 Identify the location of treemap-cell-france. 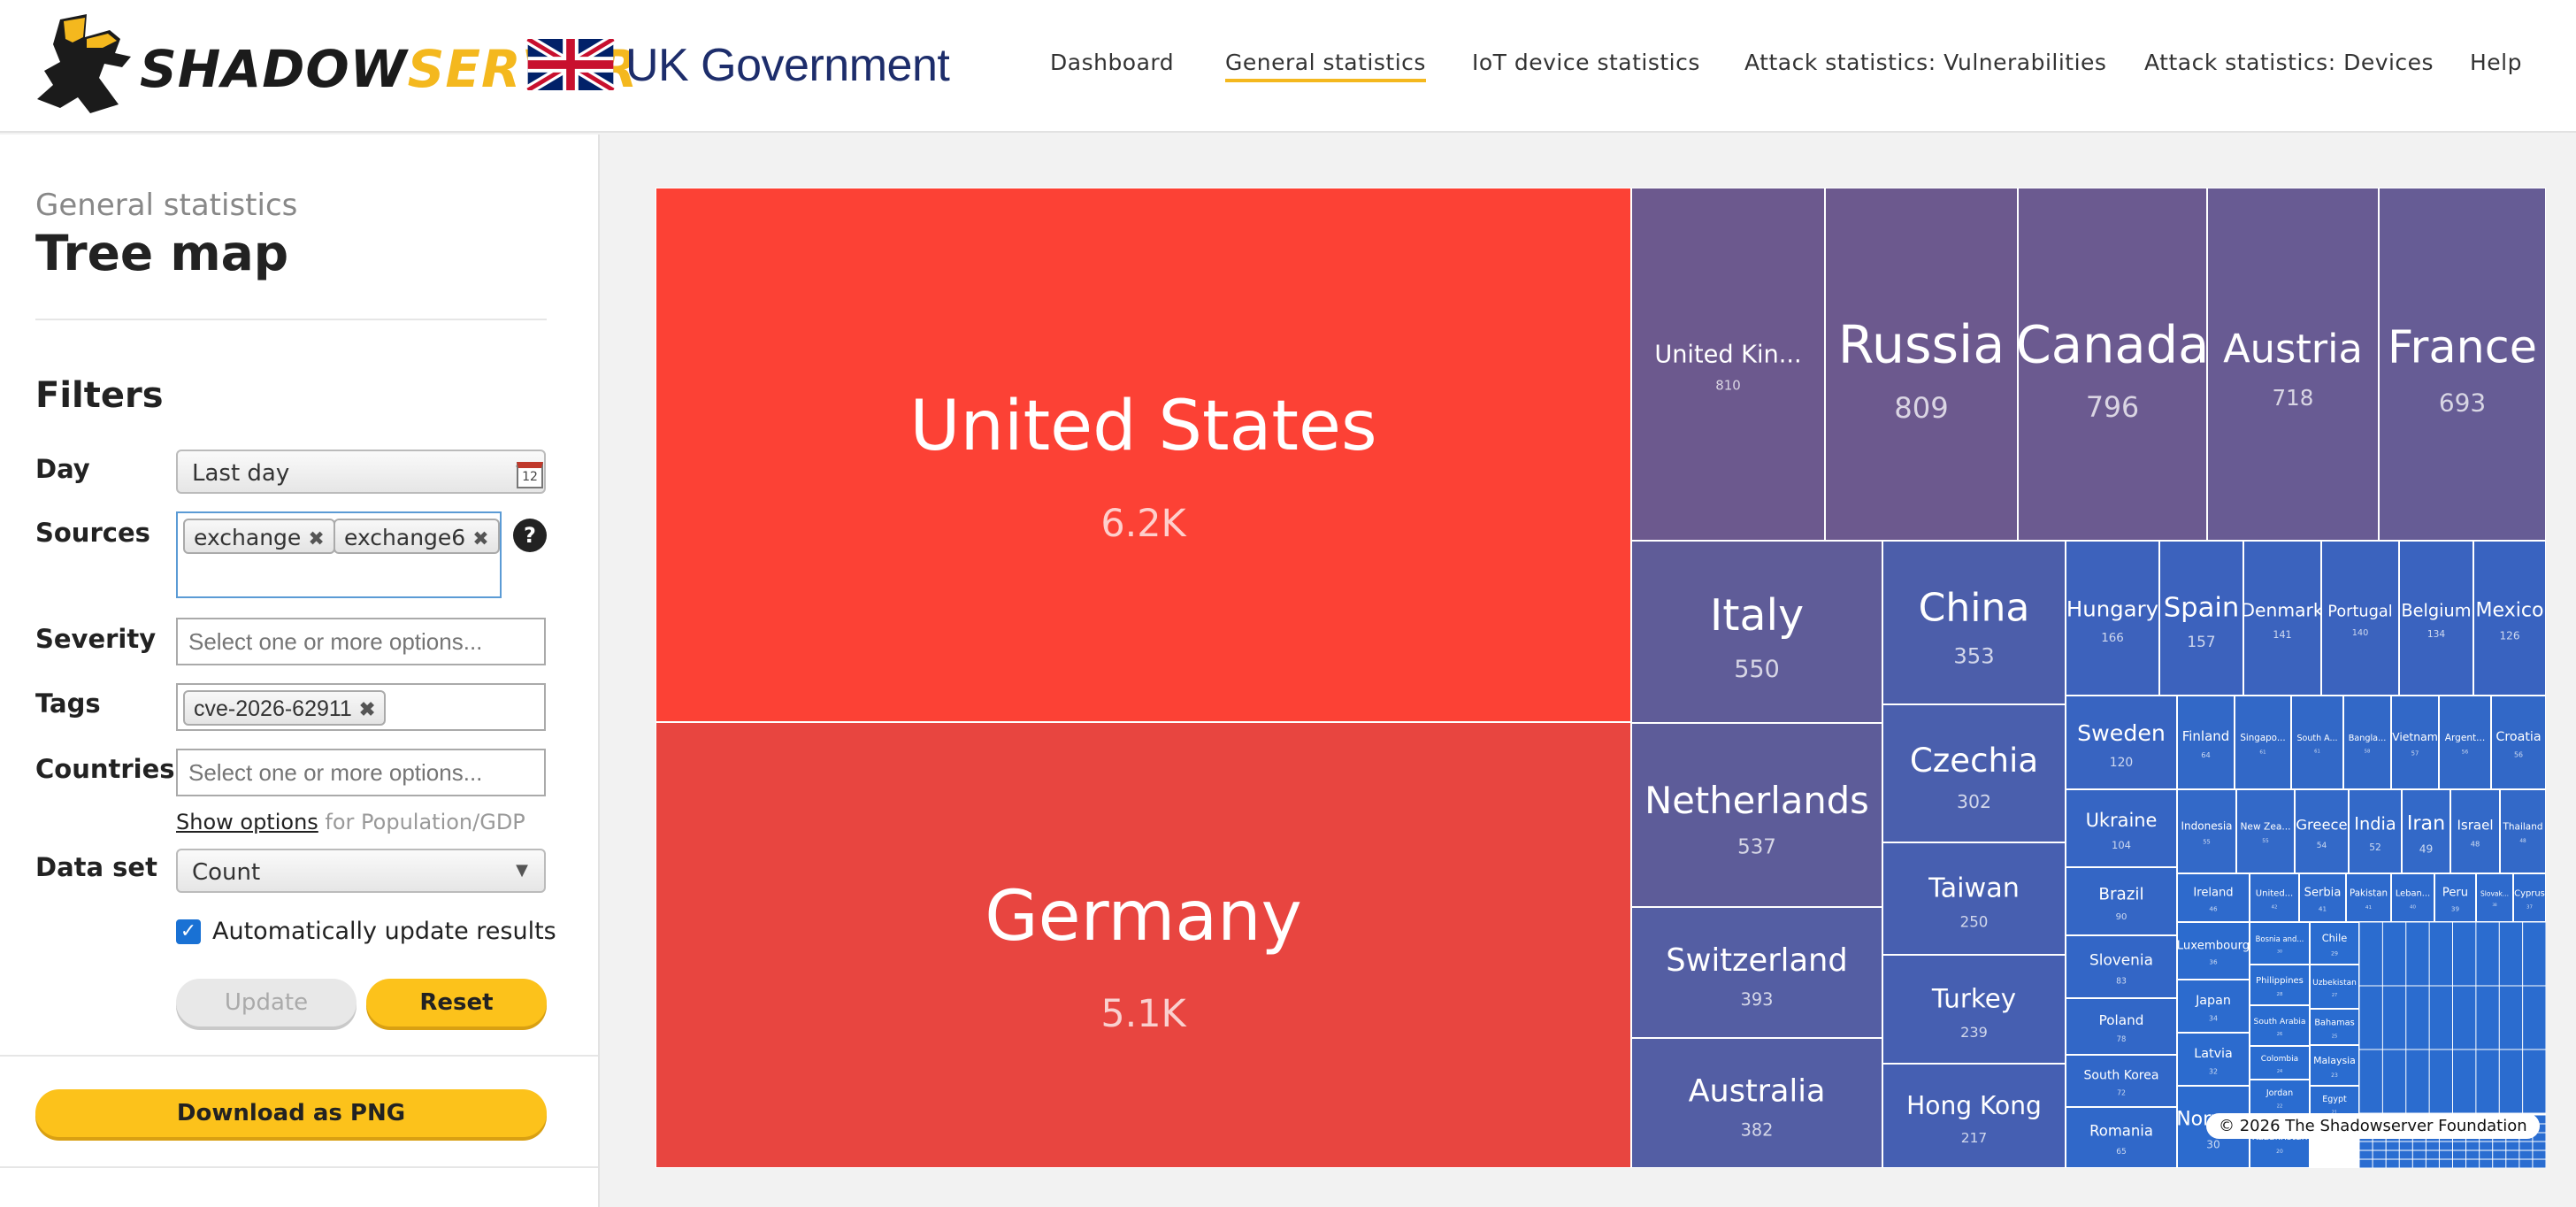
(2462, 364).